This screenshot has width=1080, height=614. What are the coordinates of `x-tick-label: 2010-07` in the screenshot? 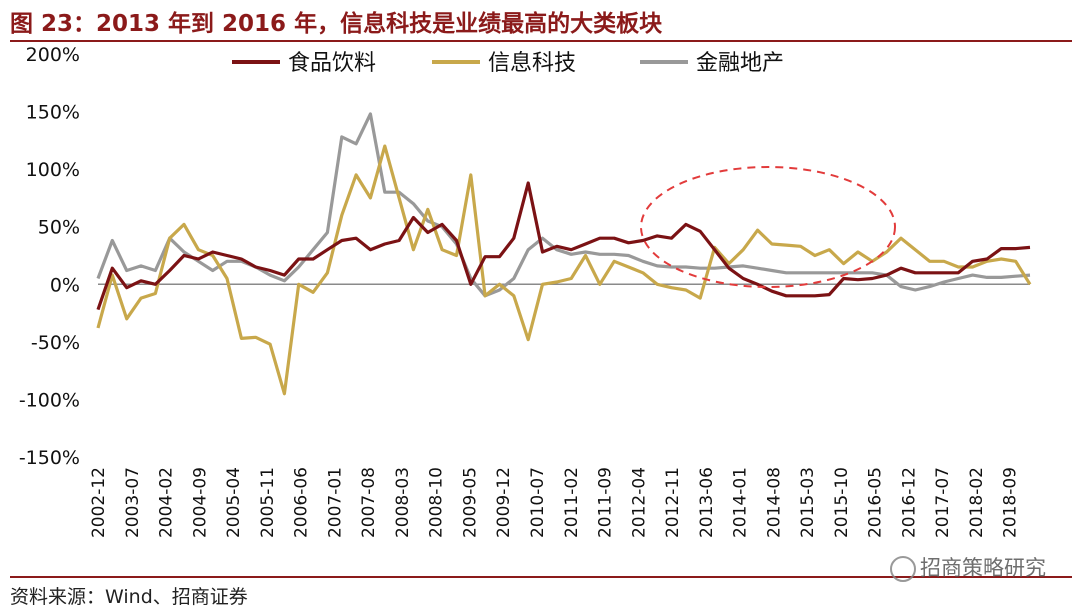 It's located at (538, 502).